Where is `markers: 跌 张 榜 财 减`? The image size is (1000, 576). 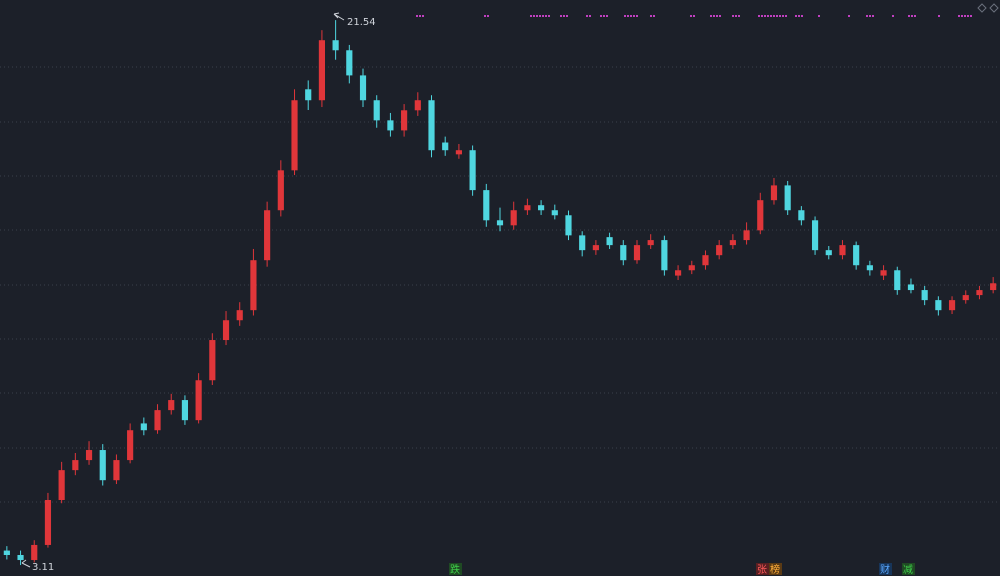
markers: 跌 张 榜 财 减 is located at coordinates (682, 569).